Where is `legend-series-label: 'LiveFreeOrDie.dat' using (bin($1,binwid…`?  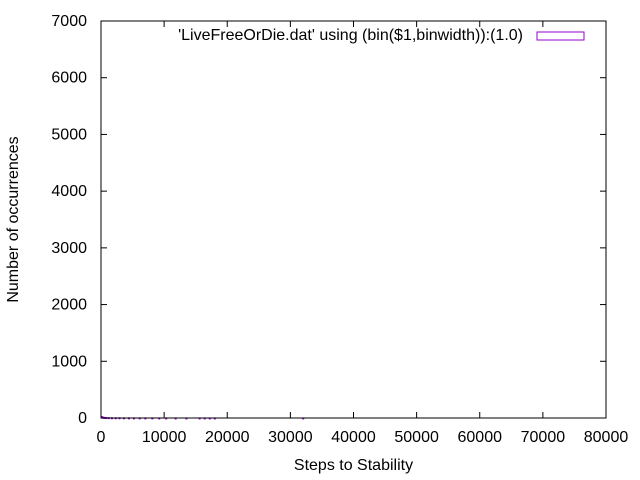 legend-series-label: 'LiveFreeOrDie.dat' using (bin($1,binwid… is located at coordinates (350, 35).